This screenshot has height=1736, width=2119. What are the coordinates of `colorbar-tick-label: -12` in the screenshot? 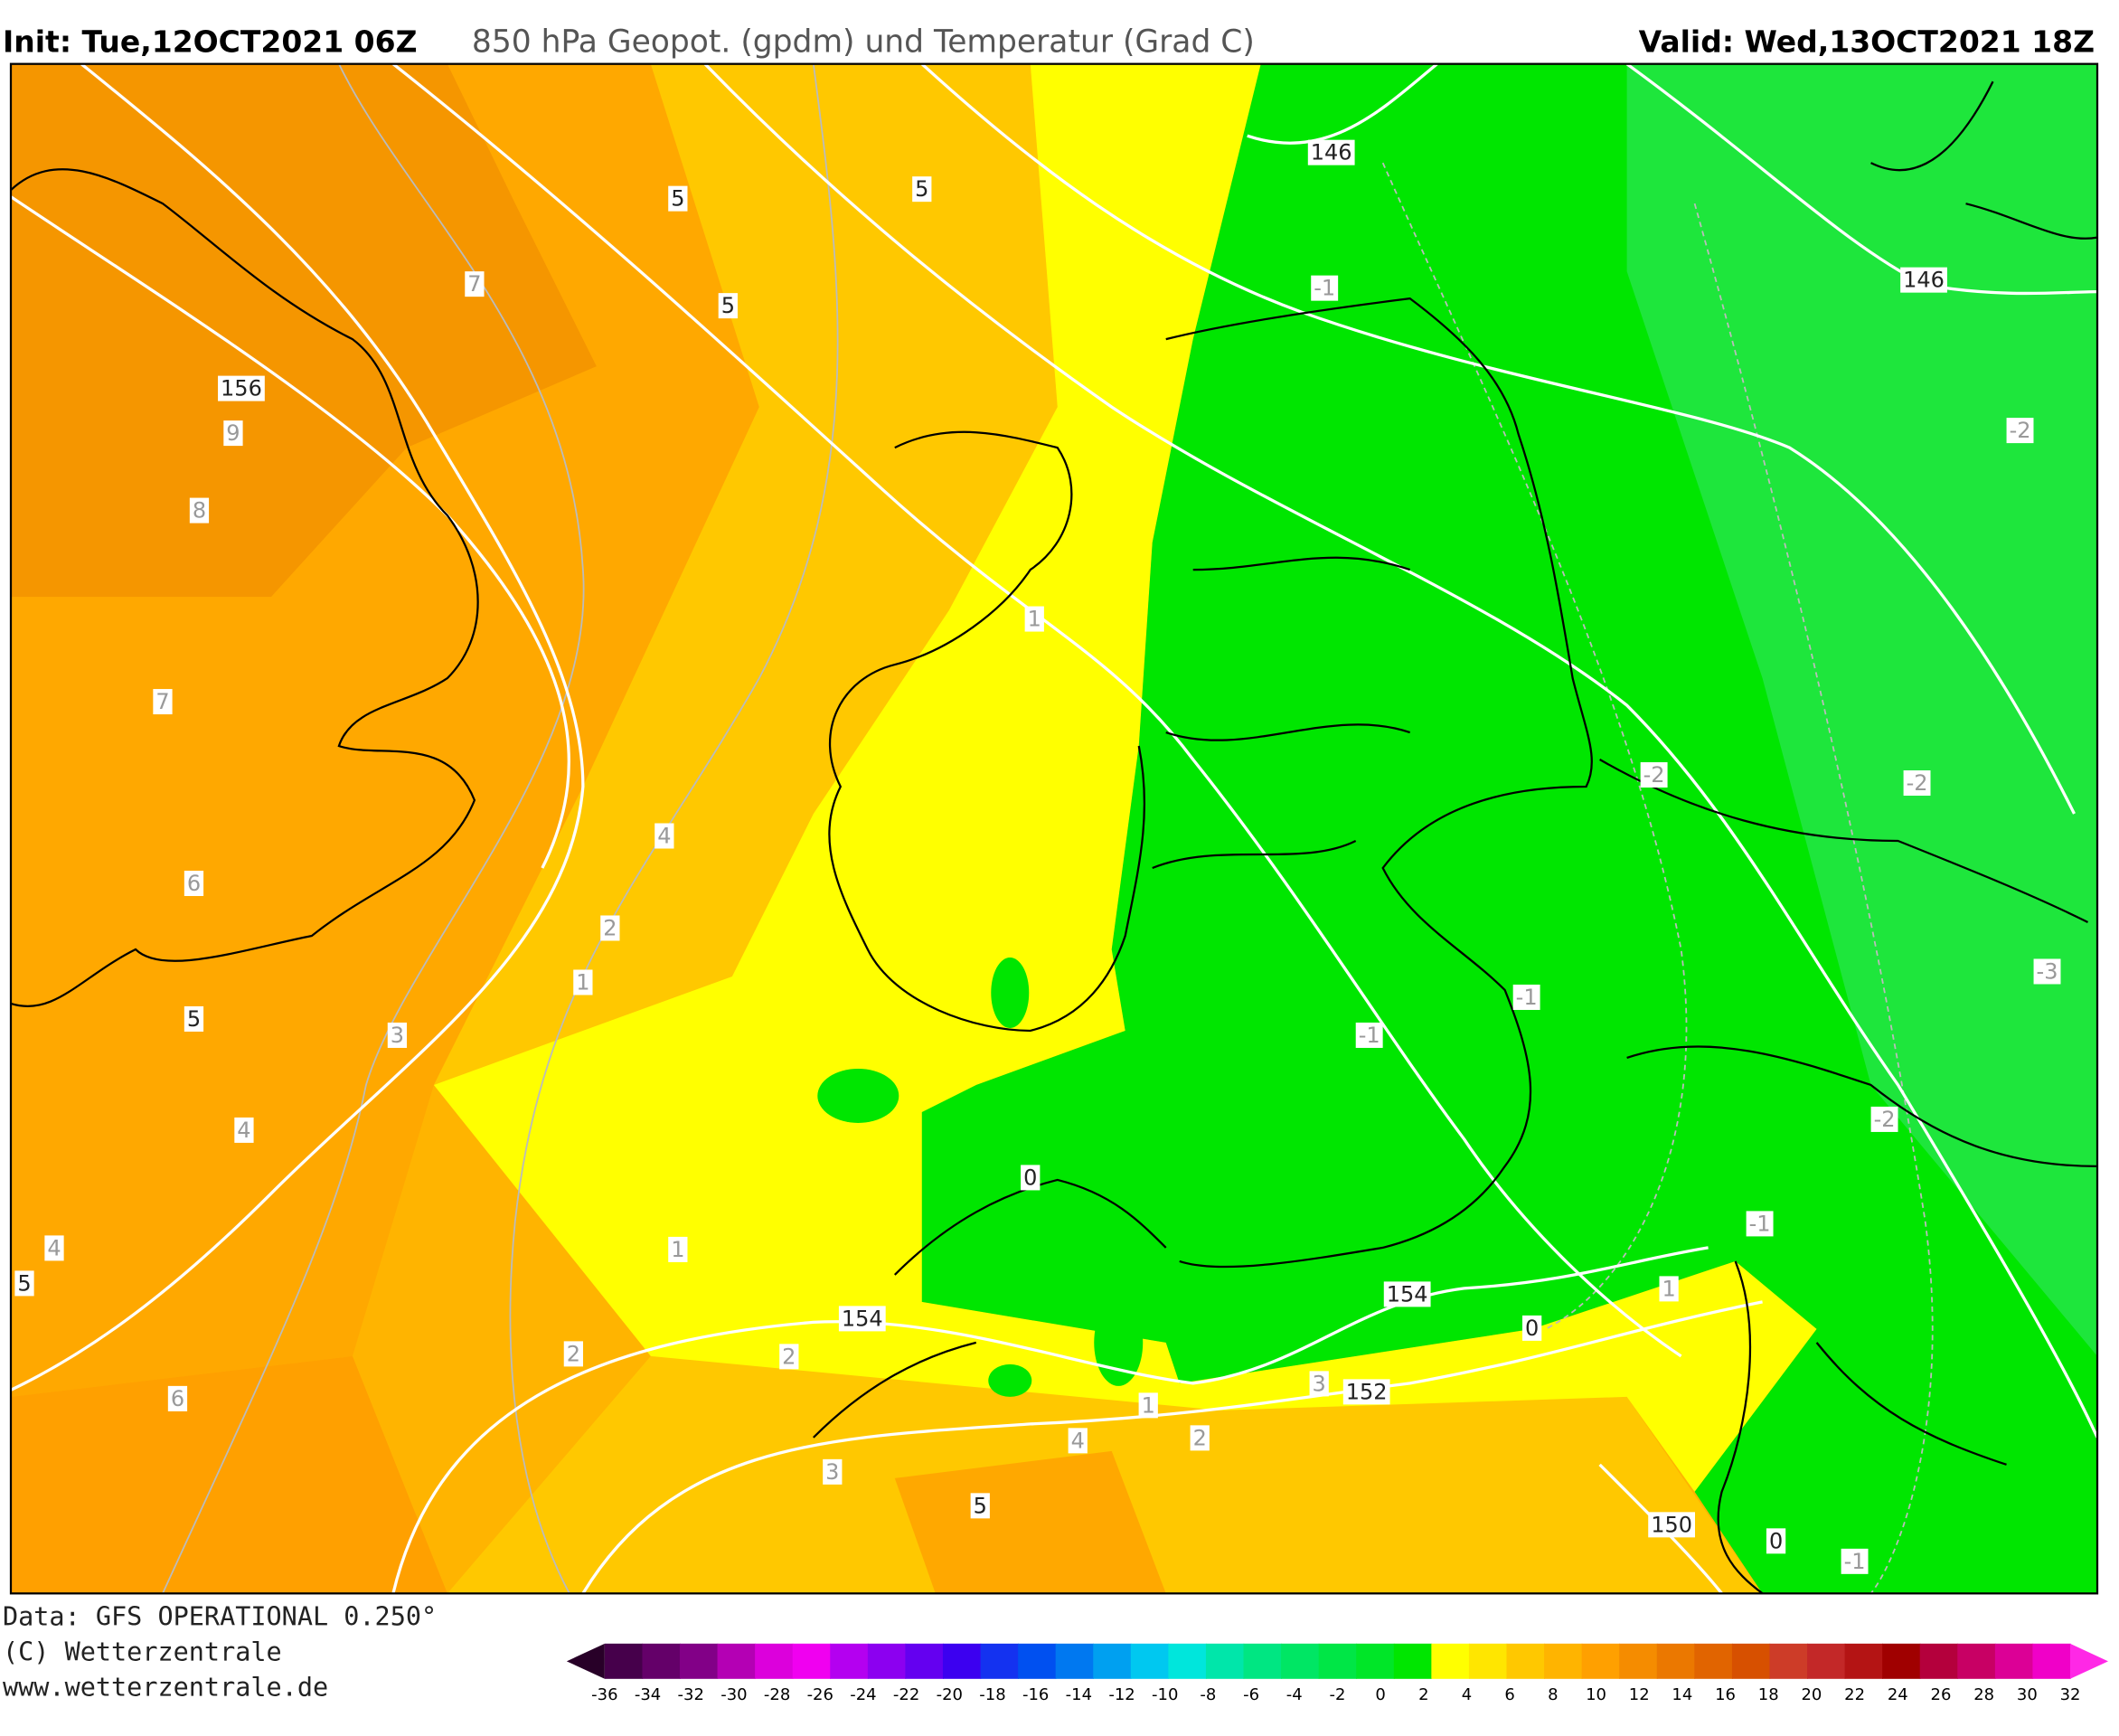 It's located at (1122, 1695).